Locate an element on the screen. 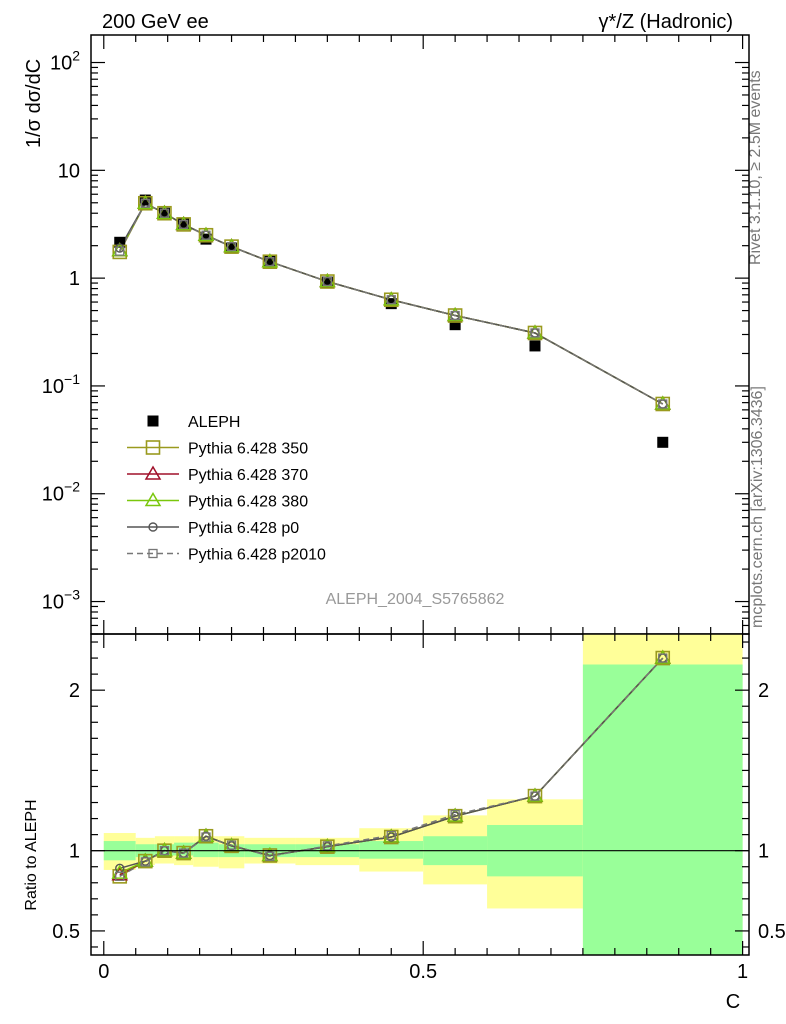  main-y-tick-label: 10² is located at coordinates (65, 61).